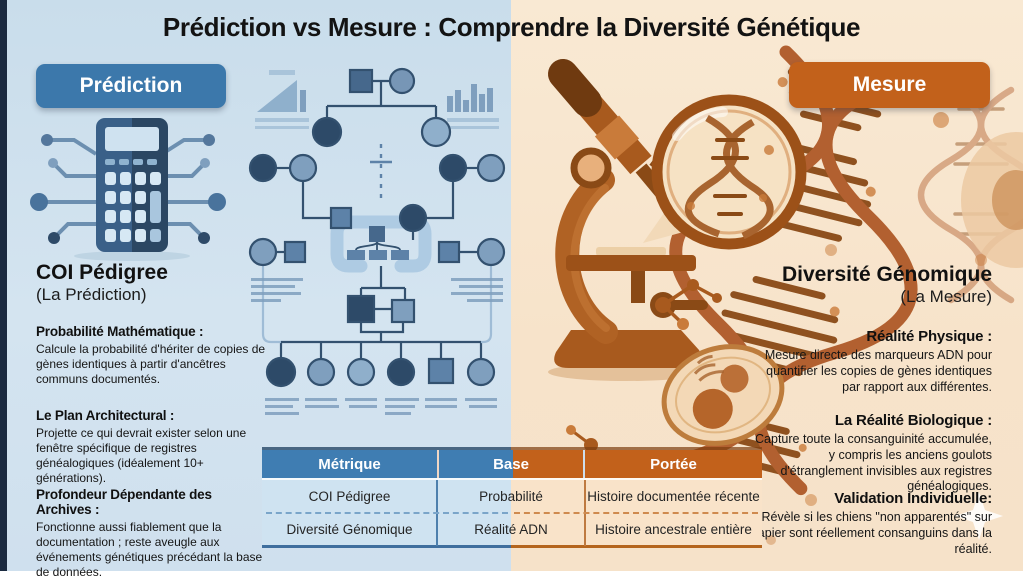 Image resolution: width=1023 pixels, height=580 pixels. What do you see at coordinates (105, 415) in the screenshot?
I see `left-section-2-title: Le Plan Architectural :` at bounding box center [105, 415].